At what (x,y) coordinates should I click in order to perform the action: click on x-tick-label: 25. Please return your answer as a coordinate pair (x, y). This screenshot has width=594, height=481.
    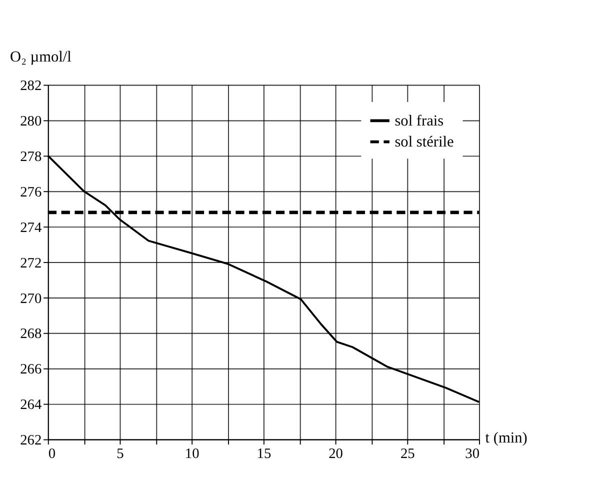
    Looking at the image, I should click on (407, 454).